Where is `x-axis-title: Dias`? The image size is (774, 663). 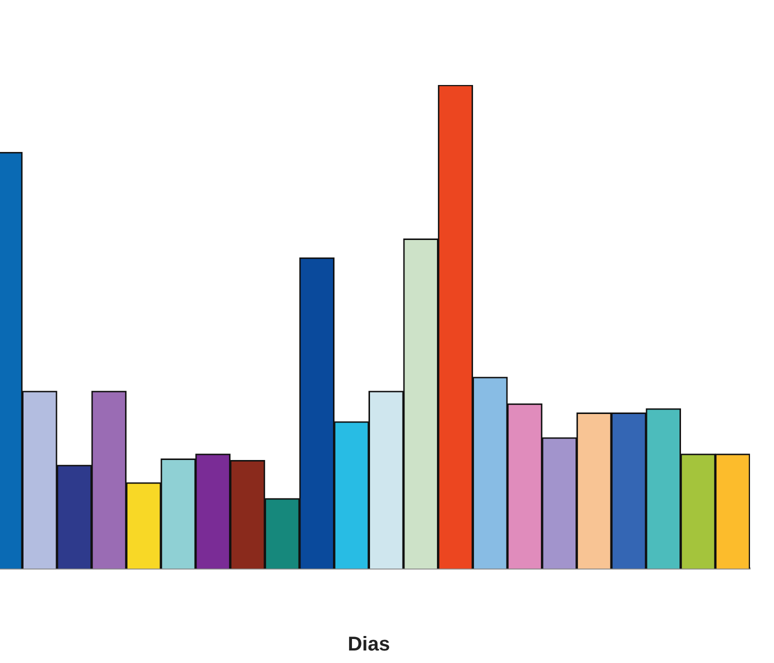 x-axis-title: Dias is located at coordinates (369, 645).